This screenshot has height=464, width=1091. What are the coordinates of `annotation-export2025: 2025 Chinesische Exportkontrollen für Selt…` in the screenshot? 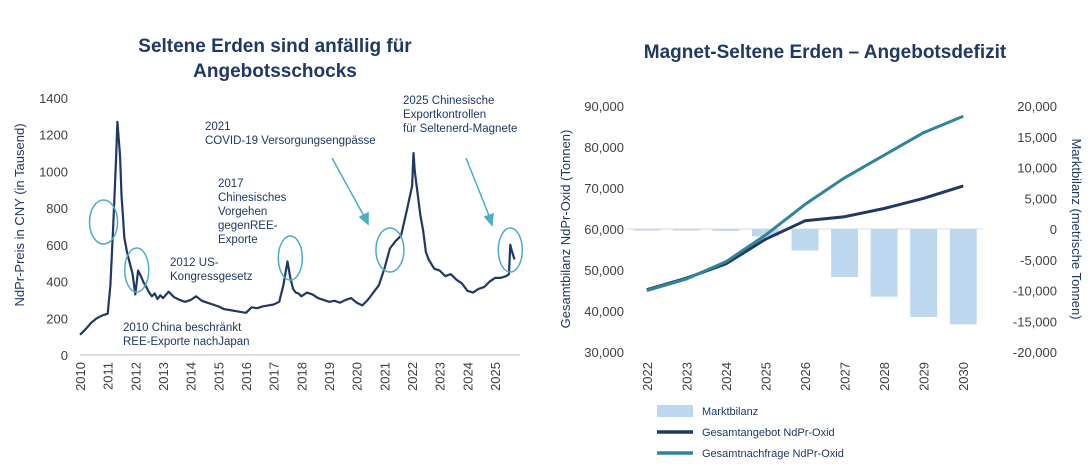 It's located at (460, 115).